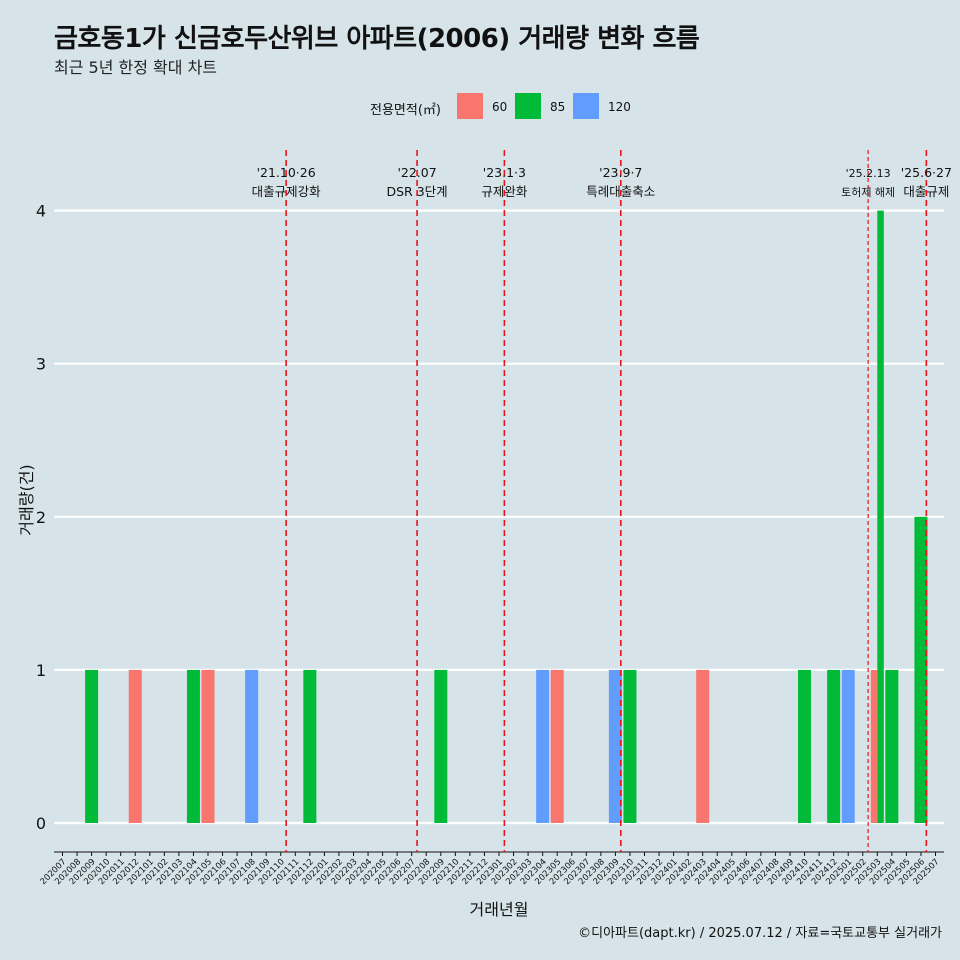 The width and height of the screenshot is (960, 960). I want to click on y-axis-title: 거래량(건), so click(26, 499).